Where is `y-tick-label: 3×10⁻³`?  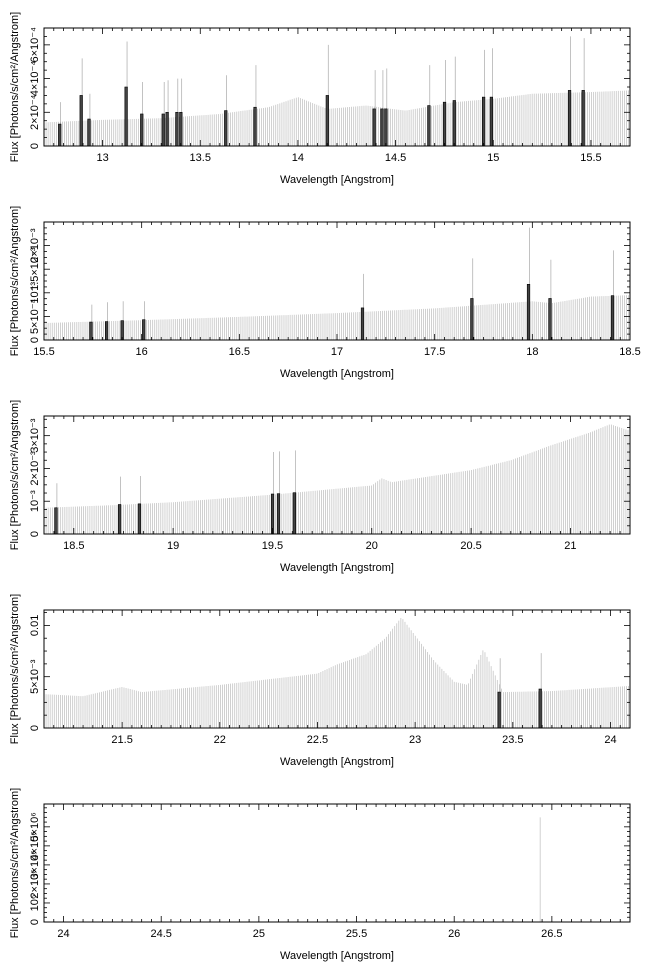 y-tick-label: 3×10⁻³ is located at coordinates (35, 435).